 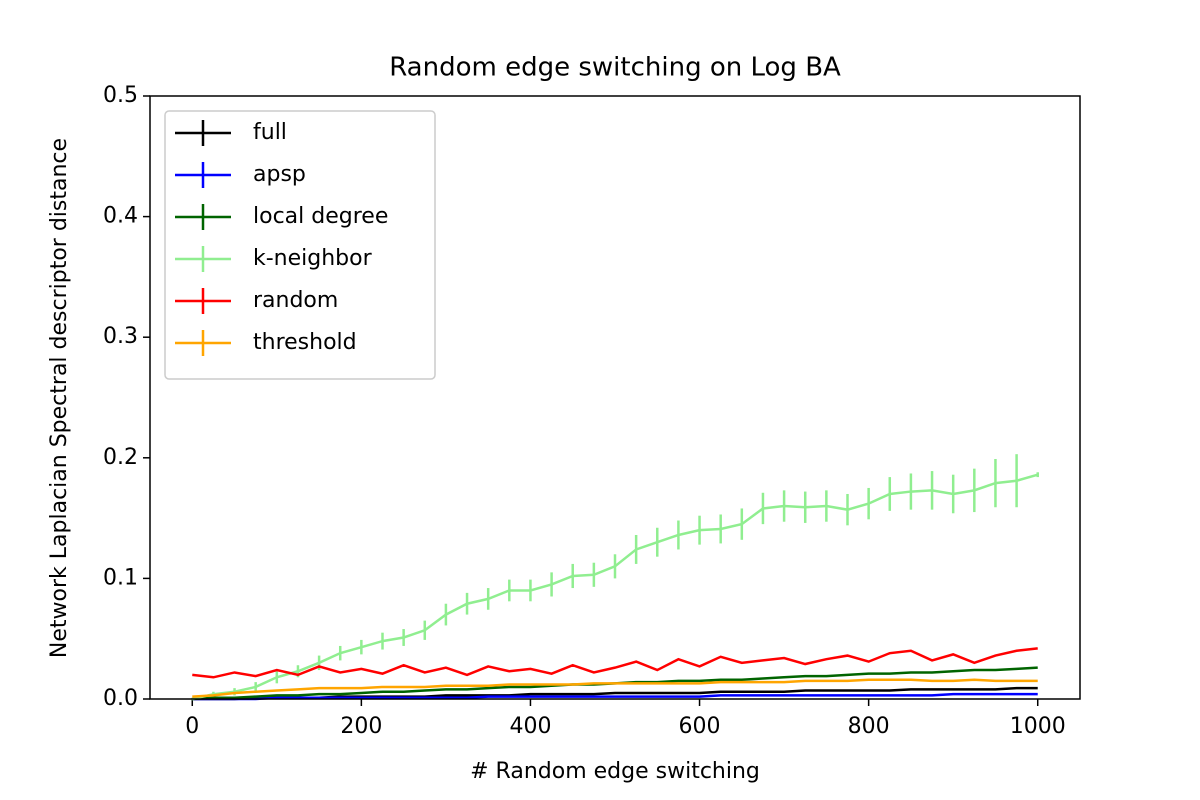 What do you see at coordinates (295, 300) in the screenshot?
I see `legend-label: random` at bounding box center [295, 300].